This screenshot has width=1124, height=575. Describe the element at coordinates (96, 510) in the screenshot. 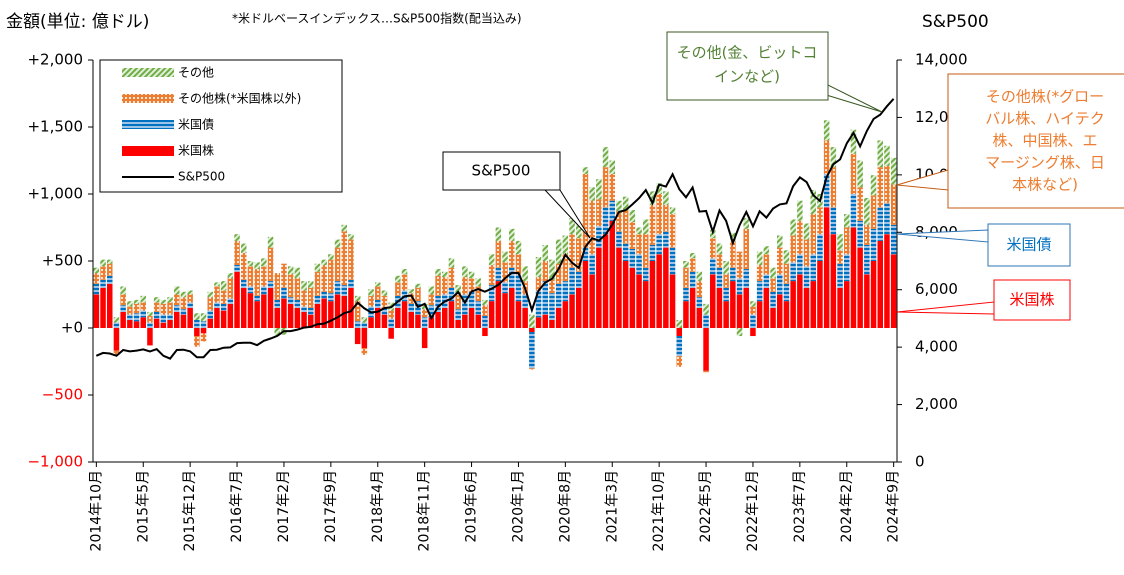

I see `x-tick-label: 2014年10月` at that location.